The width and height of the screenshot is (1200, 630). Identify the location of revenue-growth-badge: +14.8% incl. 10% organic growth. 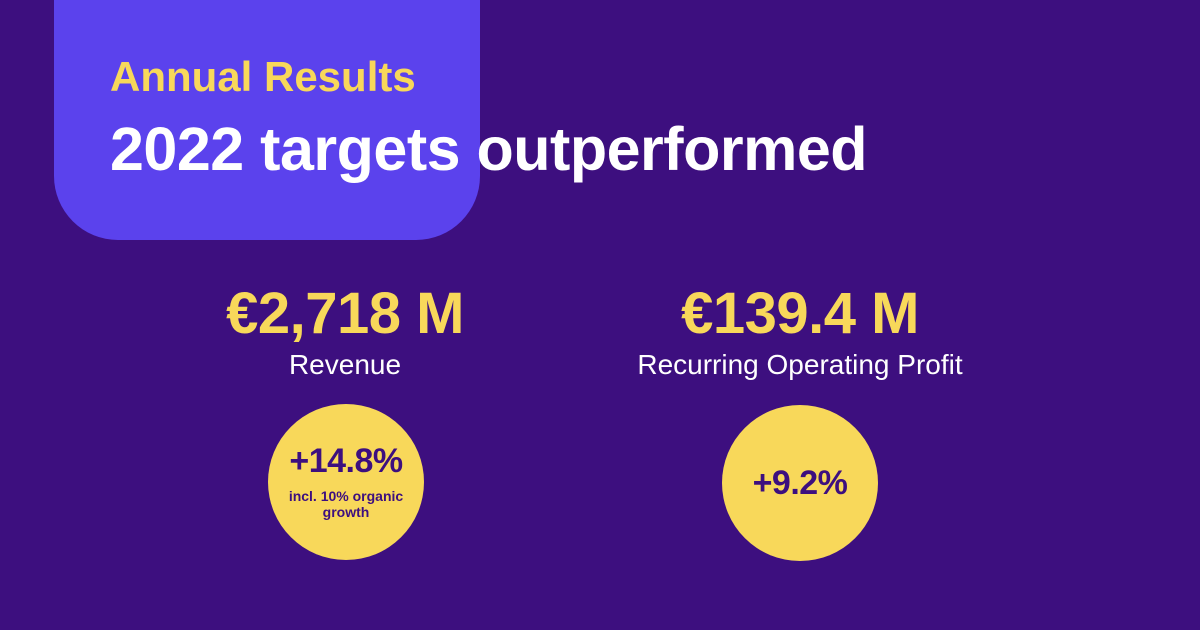
(346, 482).